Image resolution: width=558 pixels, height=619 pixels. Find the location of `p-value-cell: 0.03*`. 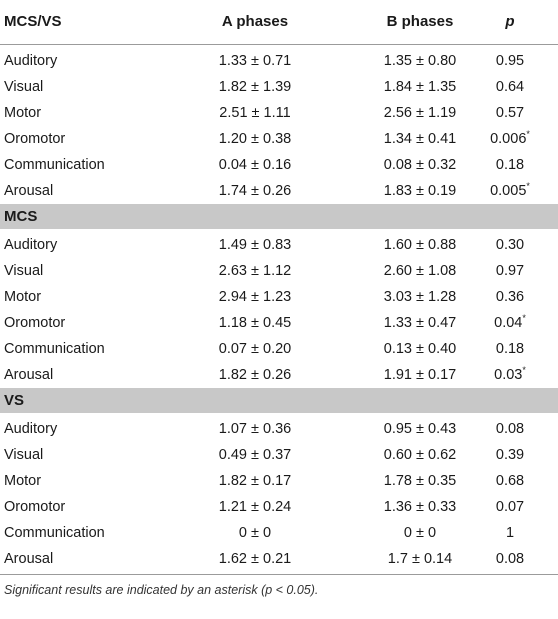

p-value-cell: 0.03* is located at coordinates (510, 375).